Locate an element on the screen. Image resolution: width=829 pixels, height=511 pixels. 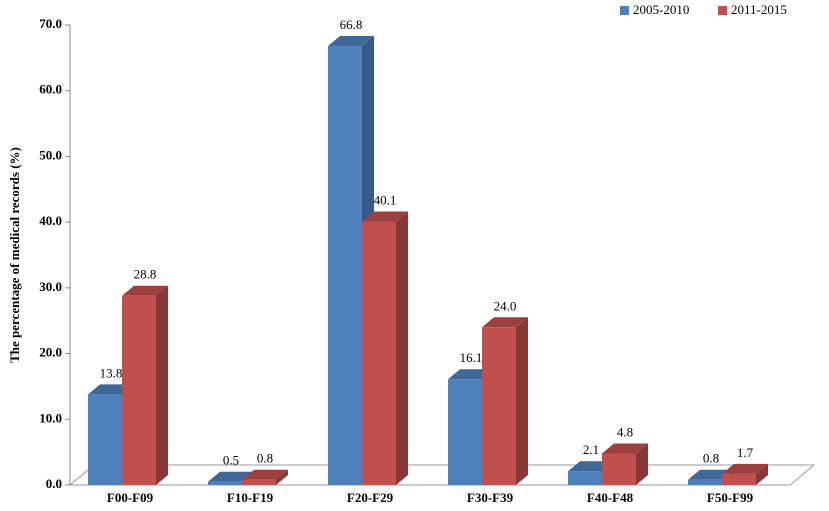
y-tick-label: 70.0 is located at coordinates (50, 23).